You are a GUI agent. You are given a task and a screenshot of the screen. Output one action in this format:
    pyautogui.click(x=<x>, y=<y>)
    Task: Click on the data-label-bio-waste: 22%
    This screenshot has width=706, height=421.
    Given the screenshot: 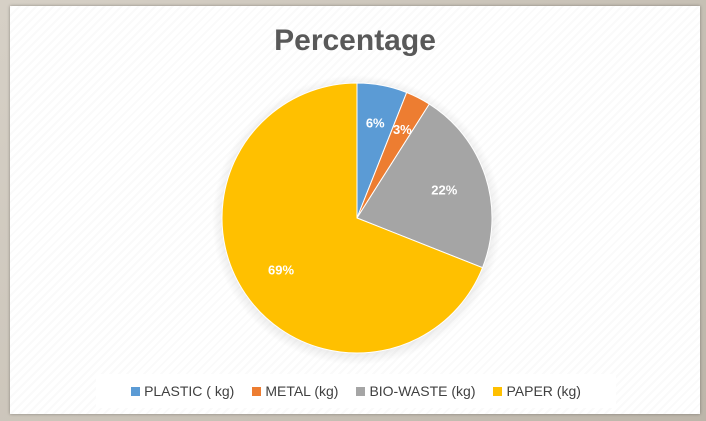 What is the action you would take?
    pyautogui.click(x=444, y=190)
    